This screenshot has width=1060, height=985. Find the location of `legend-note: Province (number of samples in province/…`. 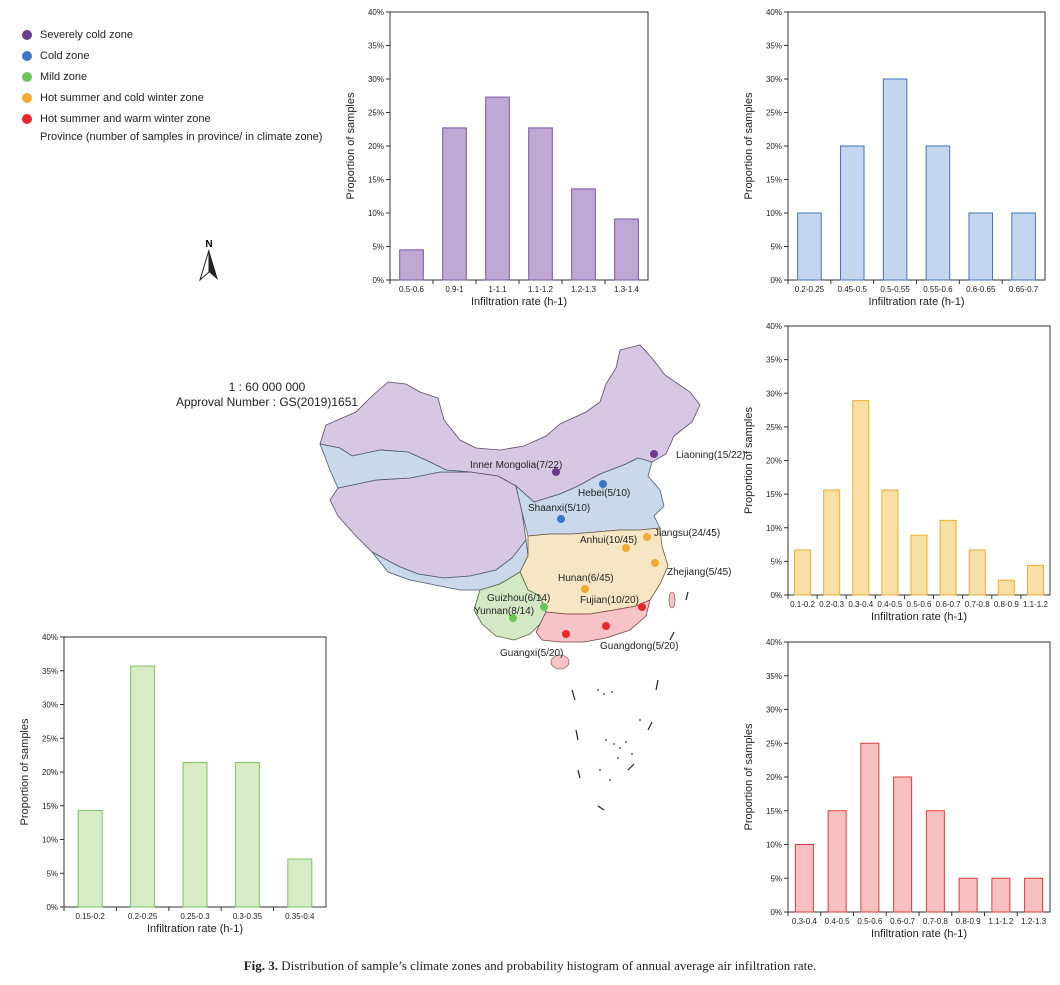

legend-note: Province (number of samples in province/… is located at coordinates (181, 137).